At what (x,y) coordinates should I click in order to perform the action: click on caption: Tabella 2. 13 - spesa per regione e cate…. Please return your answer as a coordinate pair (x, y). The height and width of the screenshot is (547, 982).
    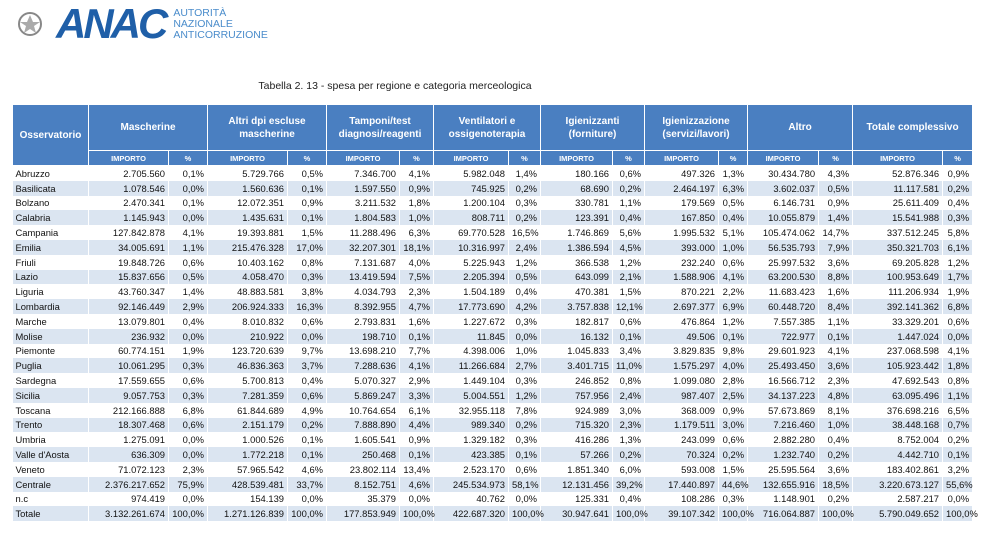
    Looking at the image, I should click on (395, 86).